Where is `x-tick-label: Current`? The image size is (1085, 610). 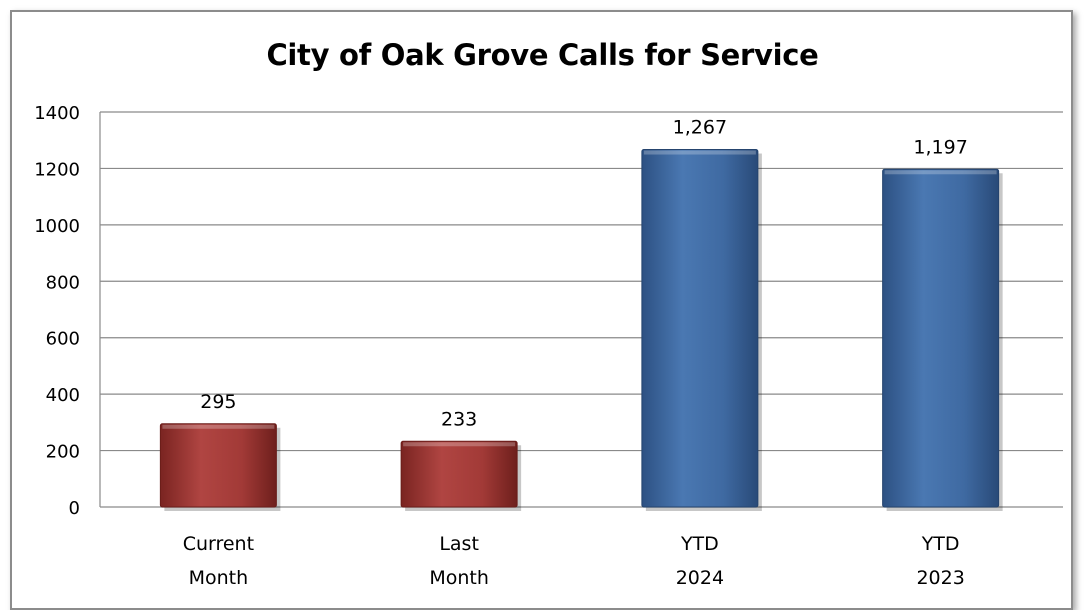 x-tick-label: Current is located at coordinates (218, 544).